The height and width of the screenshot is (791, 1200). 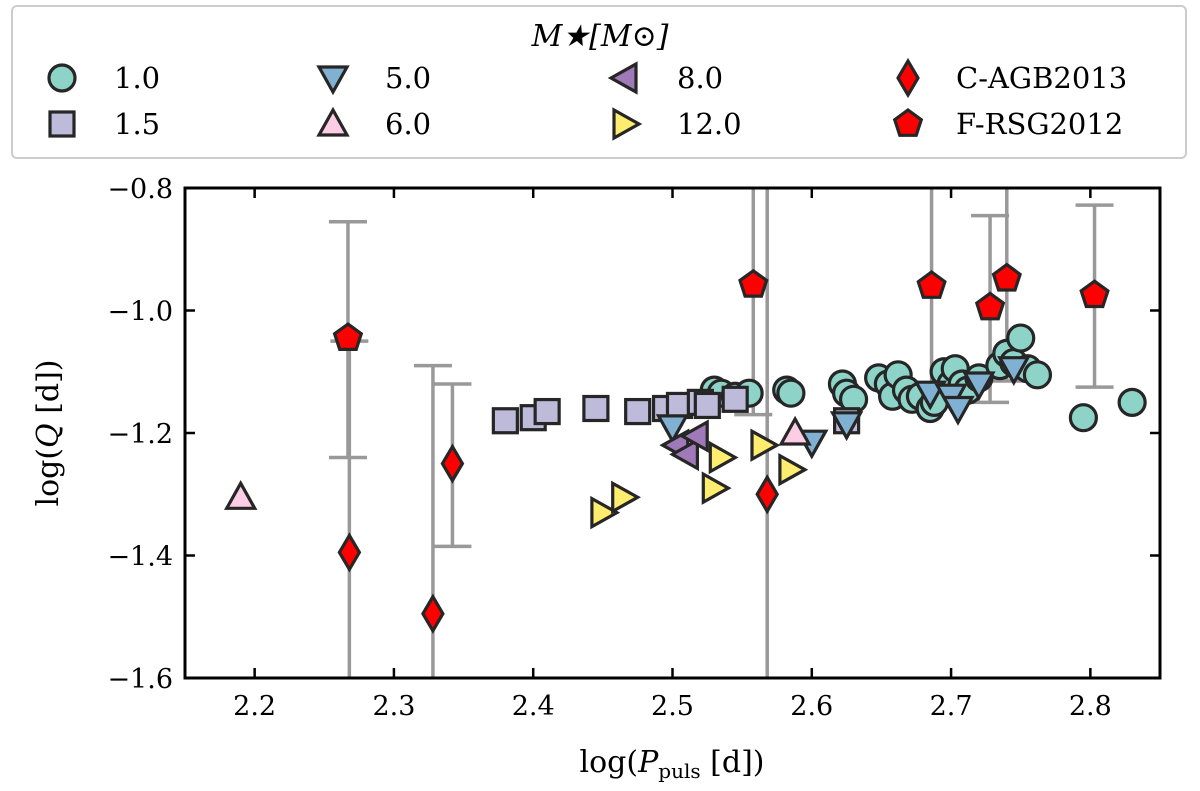 I want to click on x-tick-label: 2.6, so click(x=811, y=706).